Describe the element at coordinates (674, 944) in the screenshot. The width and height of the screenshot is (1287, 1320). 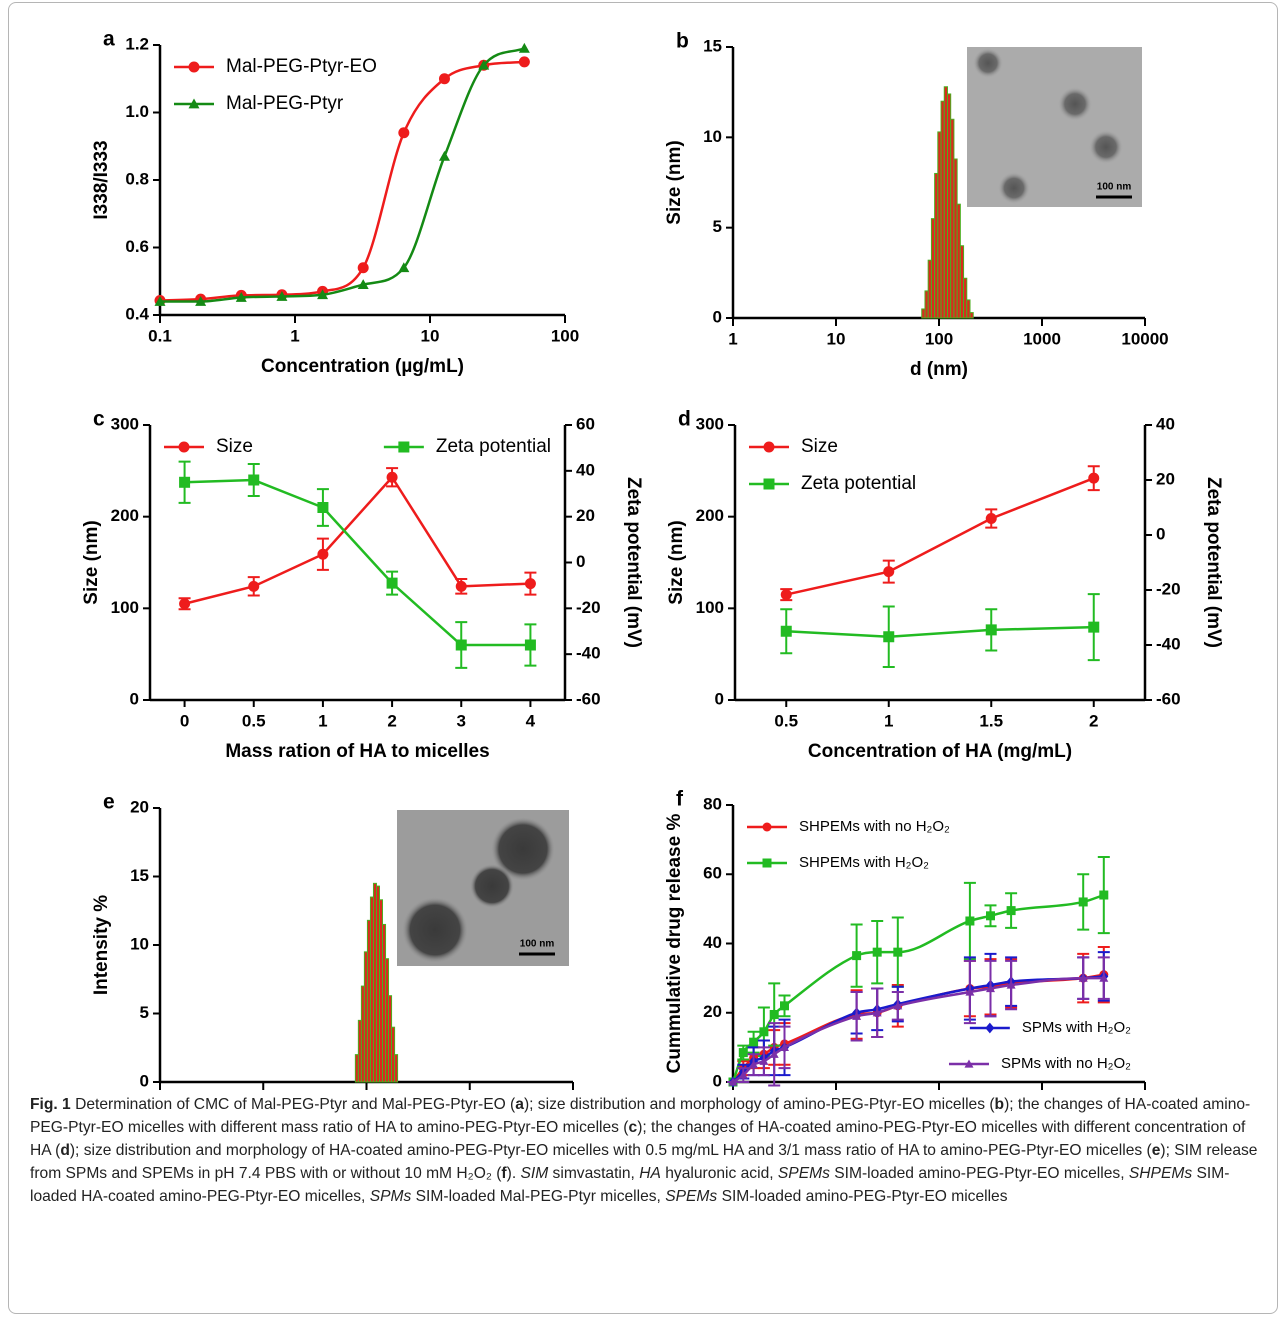
I see `y-axis-title: Cummulative drug release %` at that location.